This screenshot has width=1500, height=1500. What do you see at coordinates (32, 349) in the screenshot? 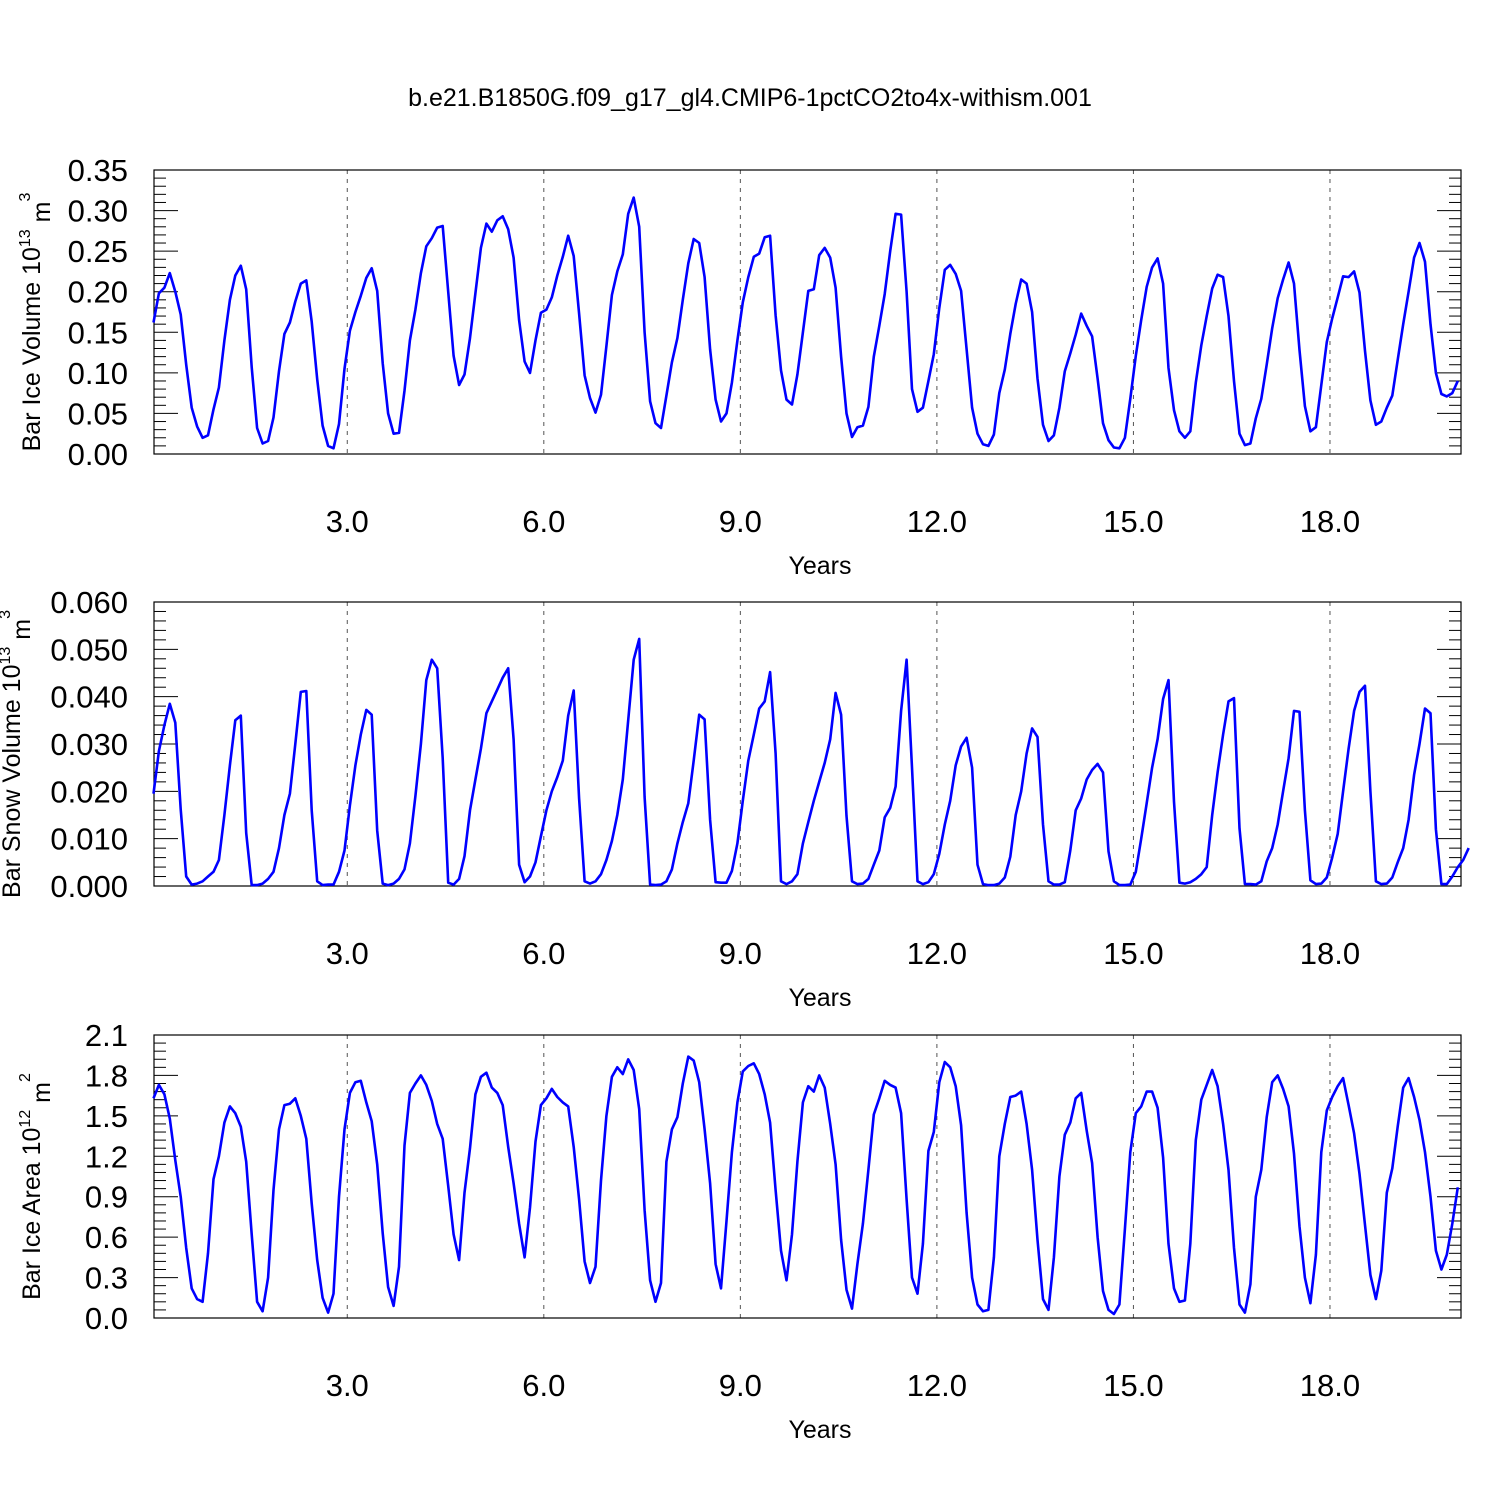
I see `y-axis-label-part: Bar Ice Volume 10` at bounding box center [32, 349].